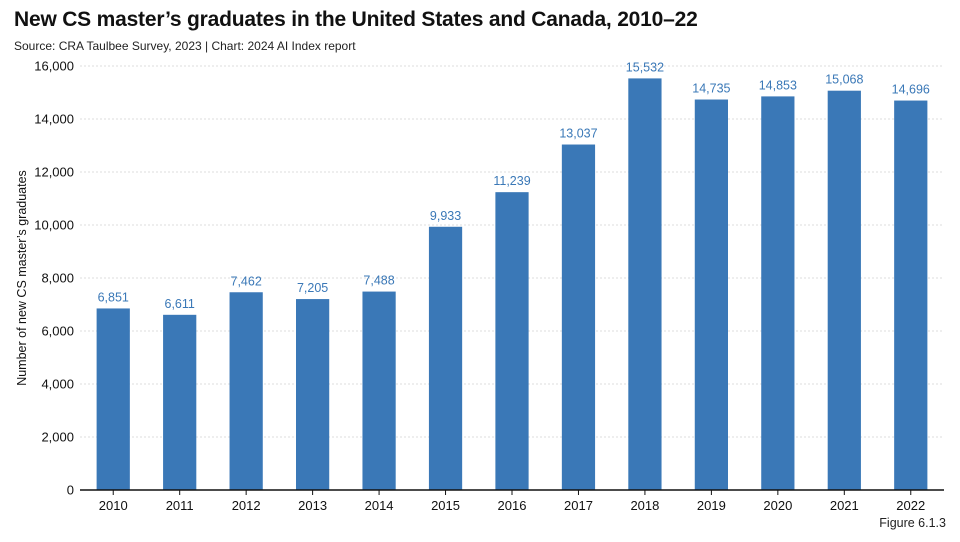 The image size is (960, 542). Describe the element at coordinates (512, 505) in the screenshot. I see `x-tick-label: 2016` at that location.